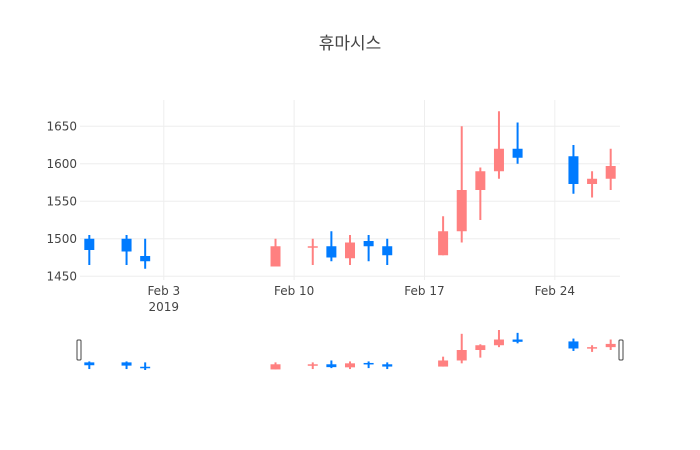  What do you see at coordinates (163, 291) in the screenshot?
I see `x-tick-label: Feb 3` at bounding box center [163, 291].